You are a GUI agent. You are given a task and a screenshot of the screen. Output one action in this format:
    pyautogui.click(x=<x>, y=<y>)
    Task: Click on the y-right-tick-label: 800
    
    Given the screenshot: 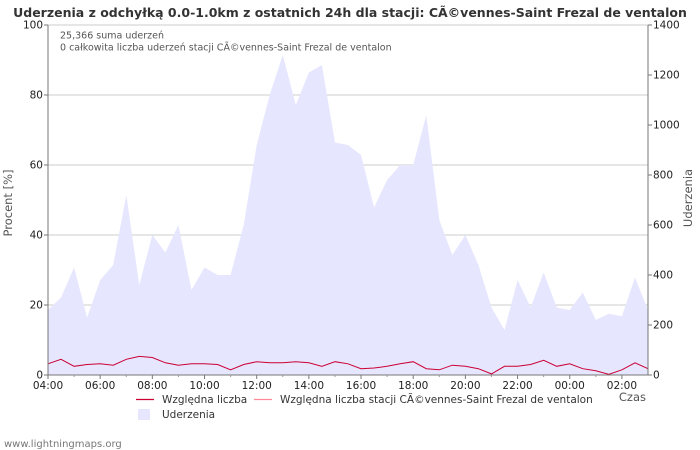 What is the action you would take?
    pyautogui.click(x=663, y=176)
    